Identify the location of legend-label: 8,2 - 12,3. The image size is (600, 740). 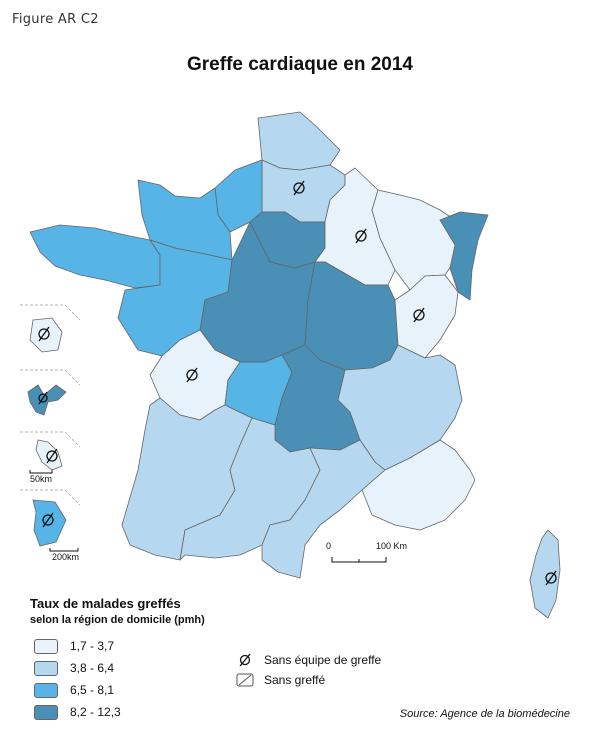
(95, 712).